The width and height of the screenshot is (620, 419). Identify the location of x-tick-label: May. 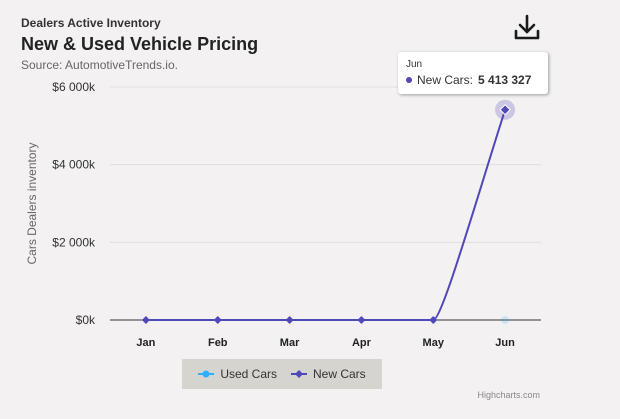
(434, 343).